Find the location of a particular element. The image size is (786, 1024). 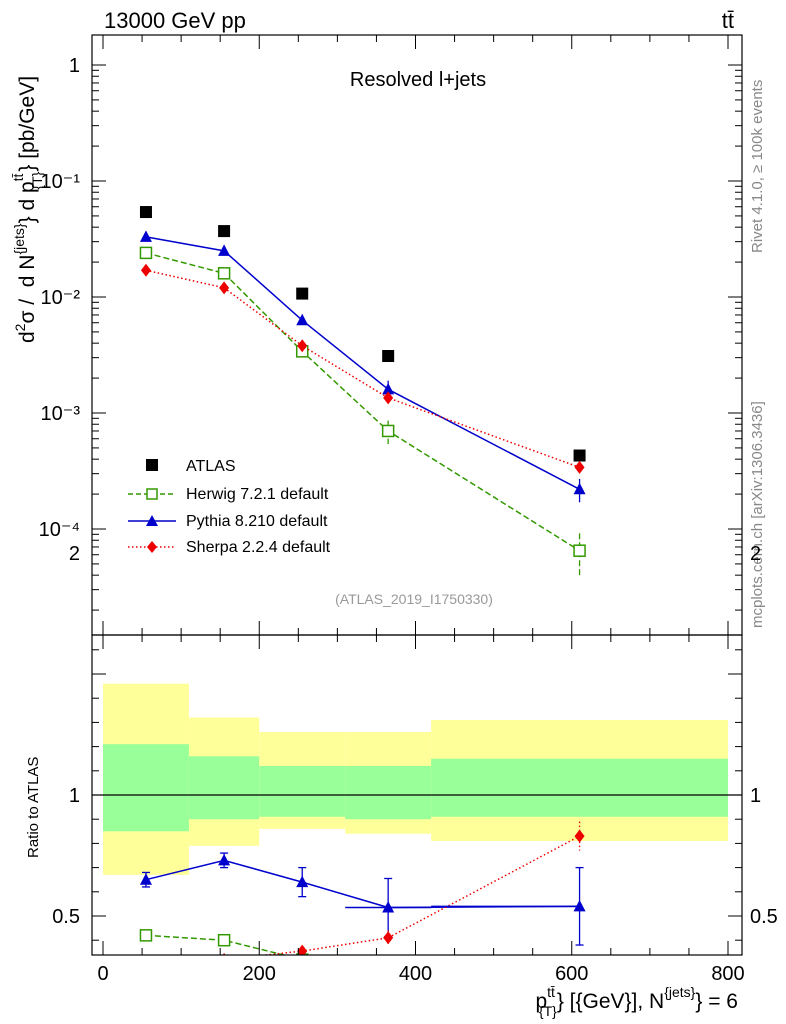

ratio-line-sherpa is located at coordinates (419, 895).